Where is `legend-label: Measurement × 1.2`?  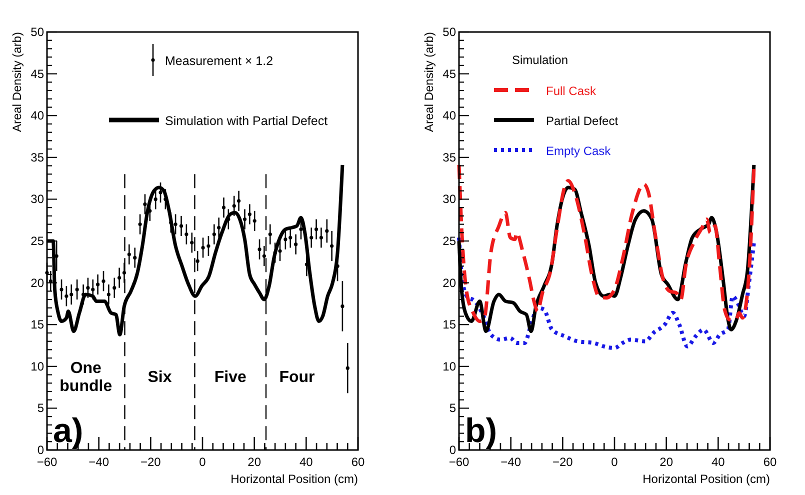 legend-label: Measurement × 1.2 is located at coordinates (219, 61).